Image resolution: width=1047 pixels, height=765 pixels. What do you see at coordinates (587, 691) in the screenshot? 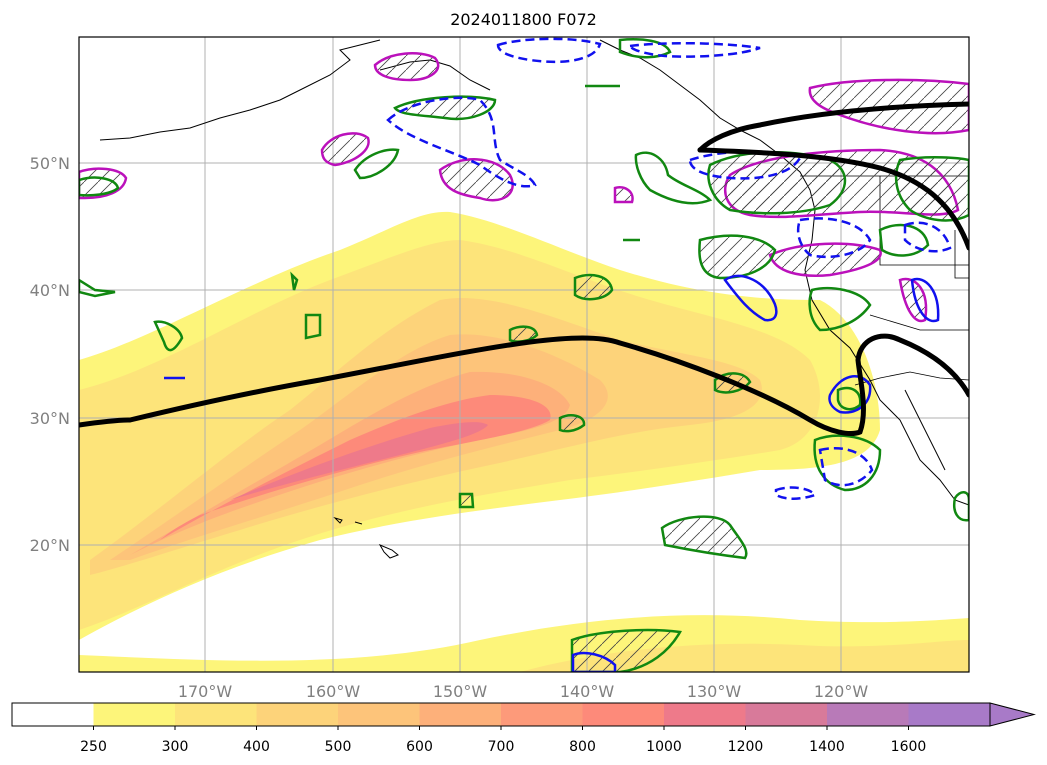
I see `lon-label-140w: 140°W` at bounding box center [587, 691].